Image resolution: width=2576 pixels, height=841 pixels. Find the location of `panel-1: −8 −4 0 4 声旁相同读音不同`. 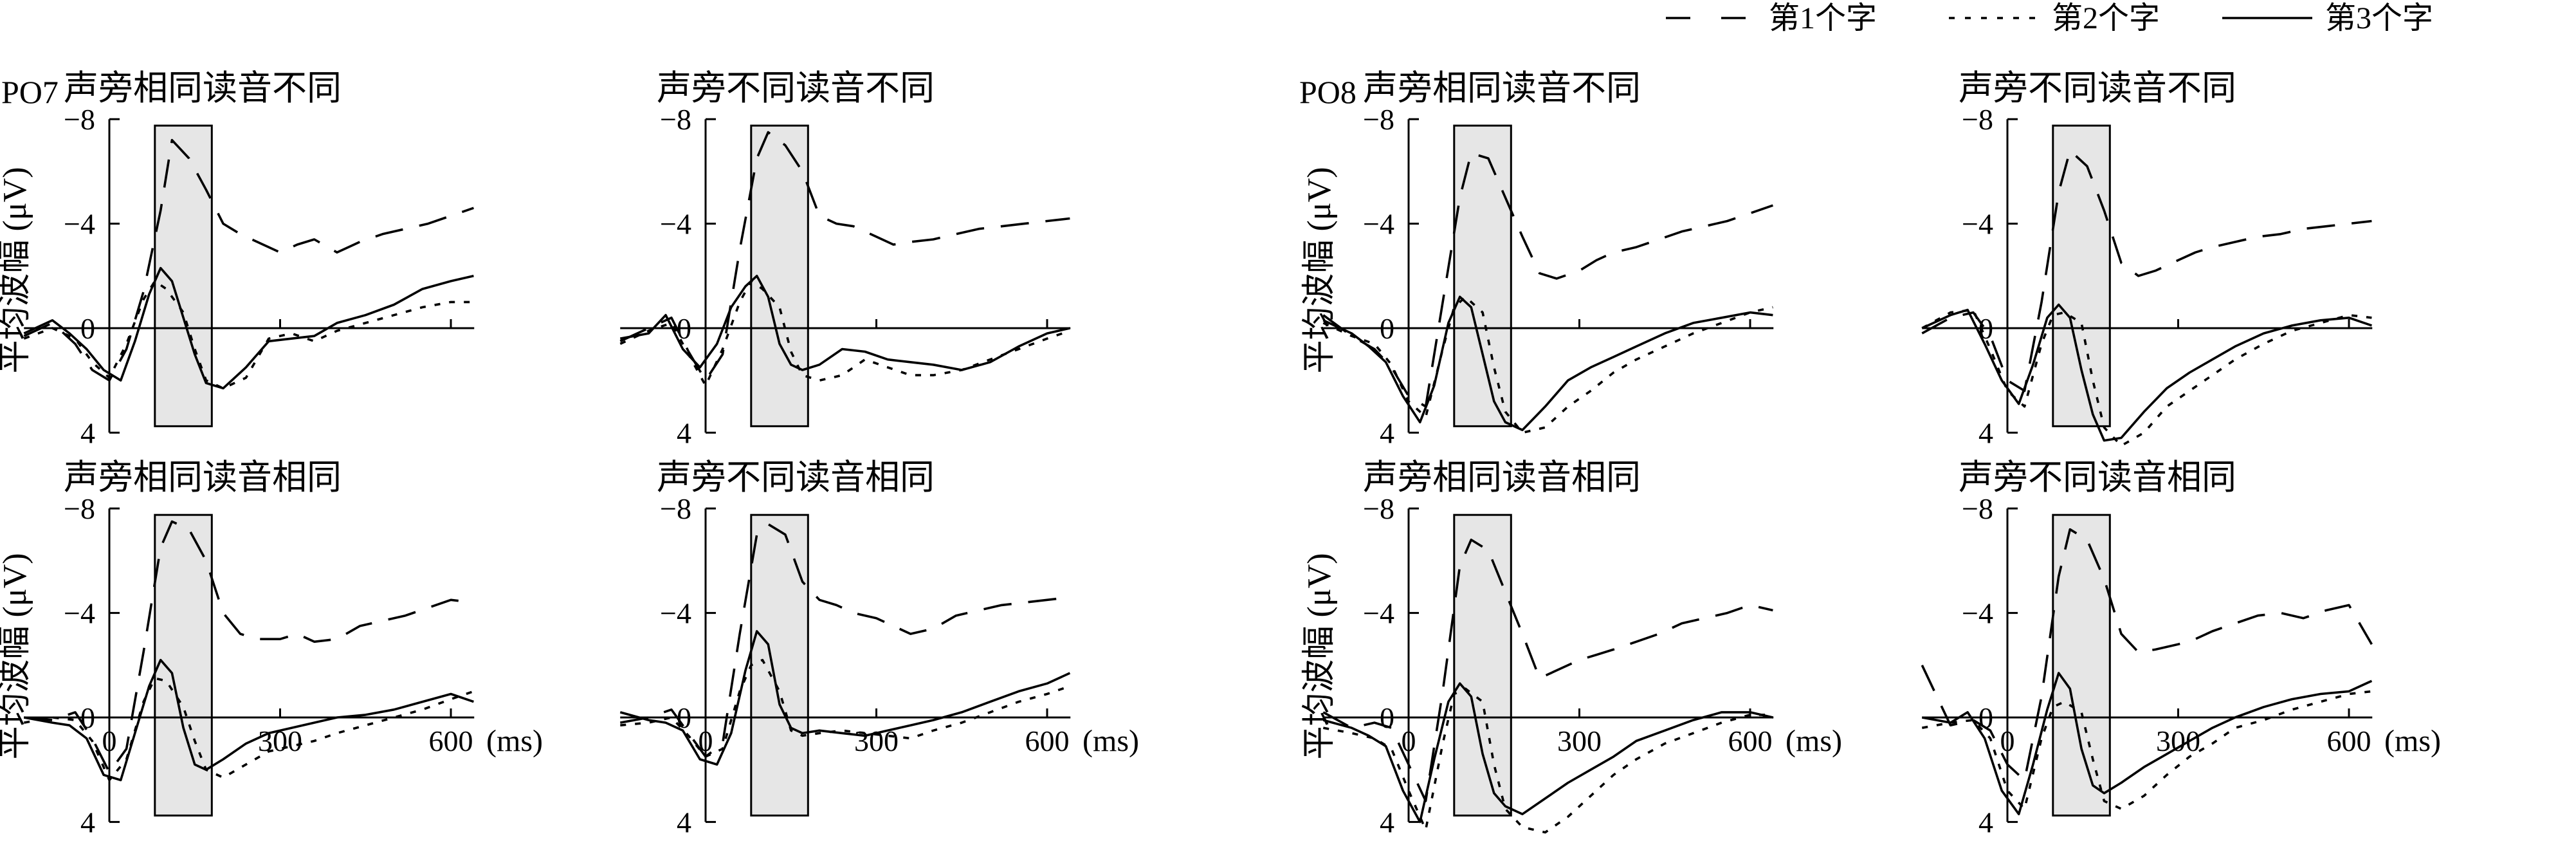

panel-1: −8 −4 0 4 声旁相同读音不同 is located at coordinates (249, 259).